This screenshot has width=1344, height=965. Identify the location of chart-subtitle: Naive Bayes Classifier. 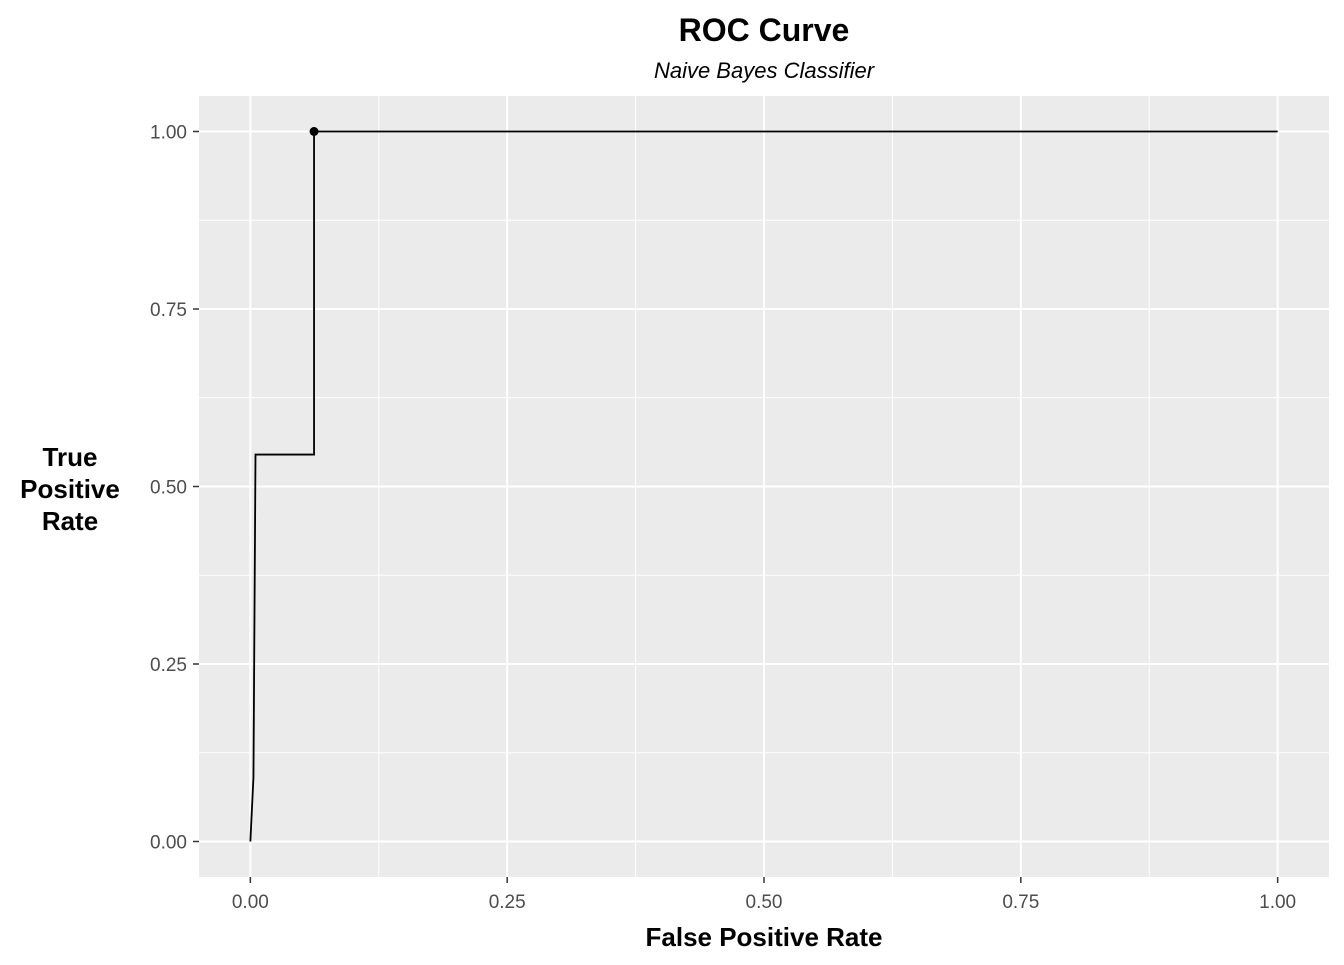
(765, 70).